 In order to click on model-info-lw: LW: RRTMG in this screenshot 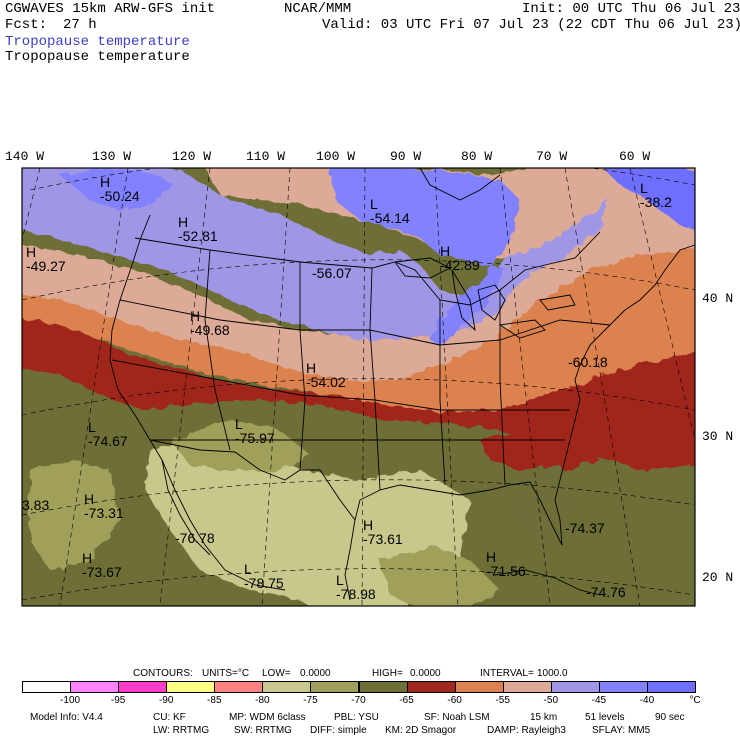, I will do `click(181, 730)`.